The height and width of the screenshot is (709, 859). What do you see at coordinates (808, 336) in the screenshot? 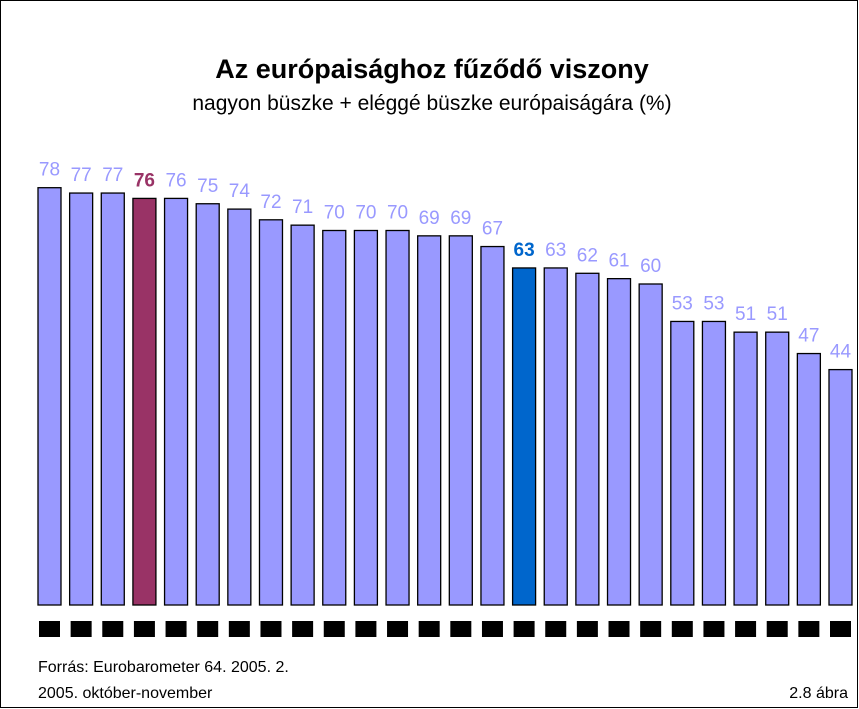
I see `value-label: 47` at bounding box center [808, 336].